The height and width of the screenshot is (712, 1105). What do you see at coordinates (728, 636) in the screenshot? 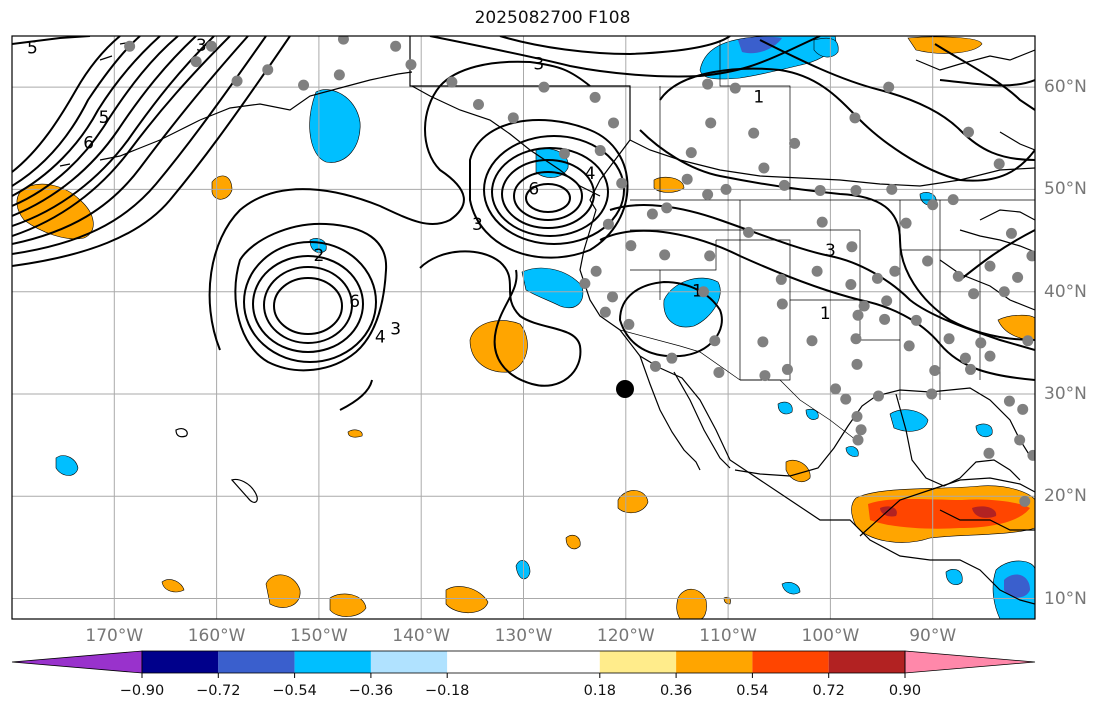
I see `longitude-label: 110°W` at bounding box center [728, 636].